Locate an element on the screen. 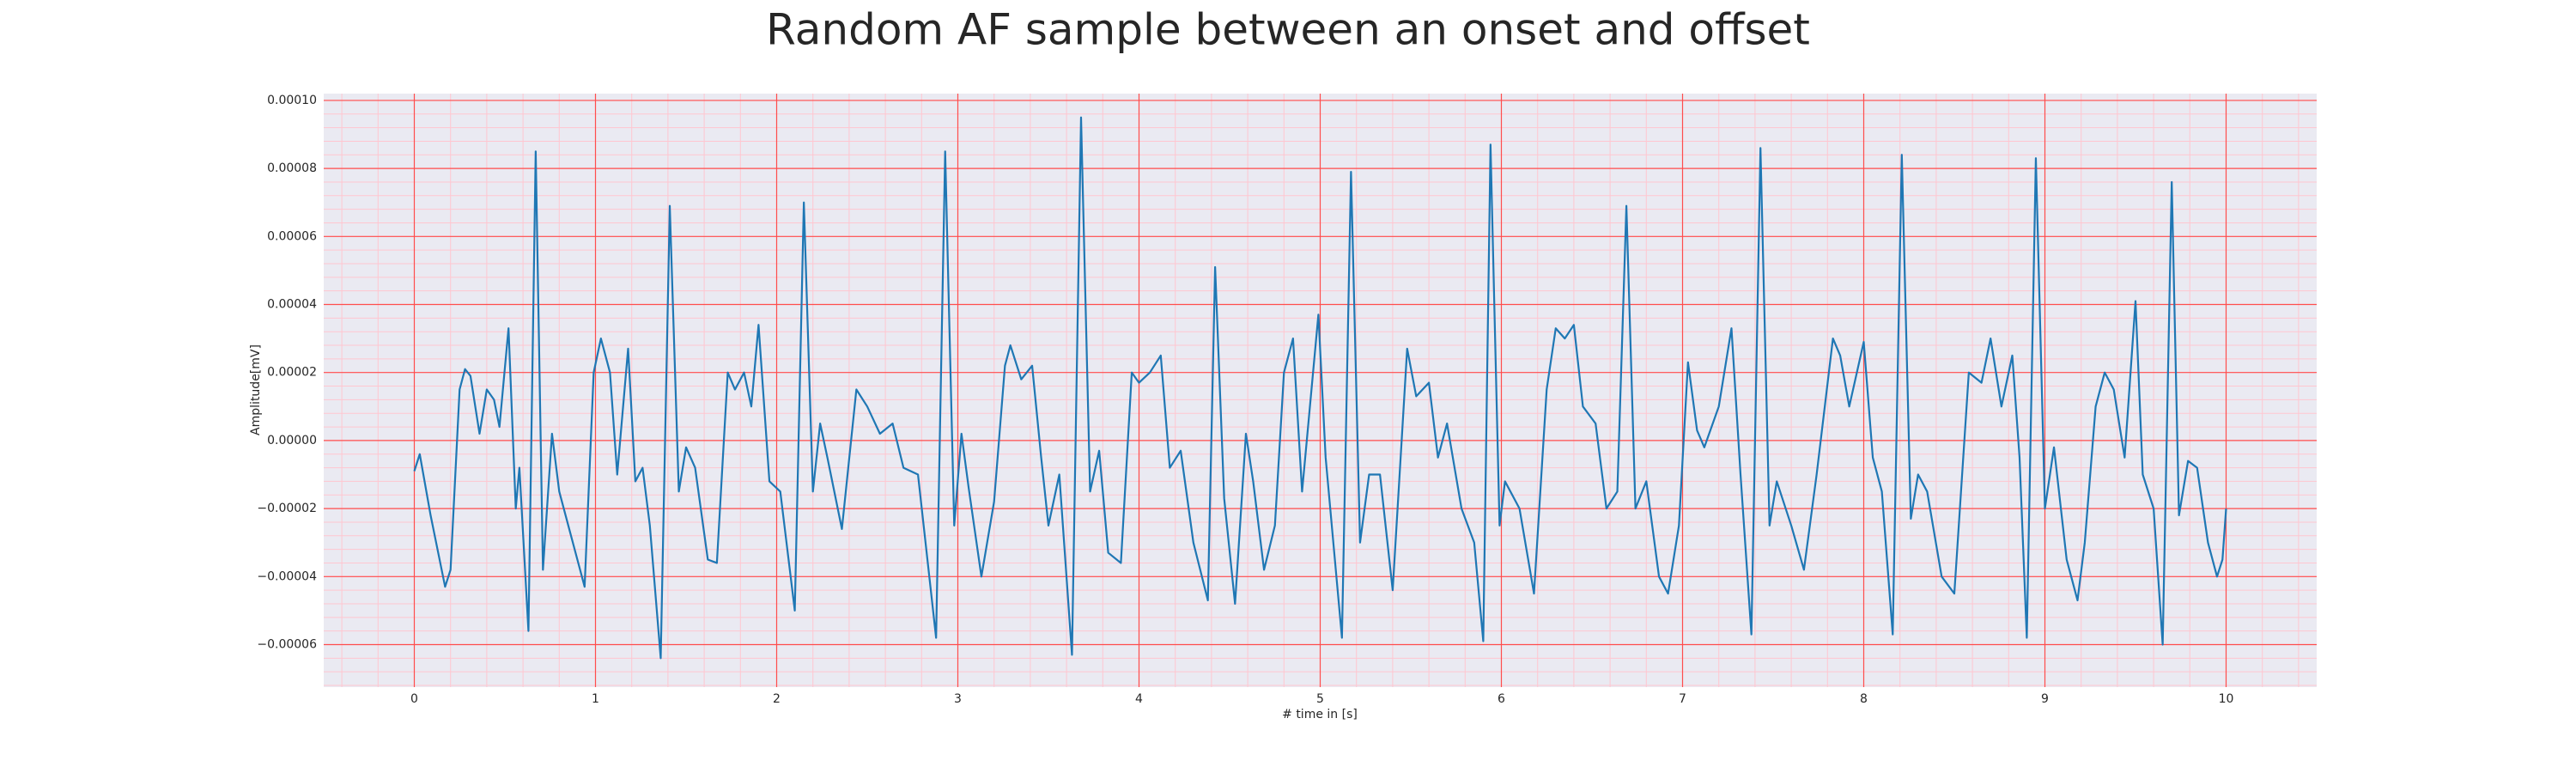 This screenshot has height=773, width=2576. y-tick-label: −0.00002 is located at coordinates (287, 509).